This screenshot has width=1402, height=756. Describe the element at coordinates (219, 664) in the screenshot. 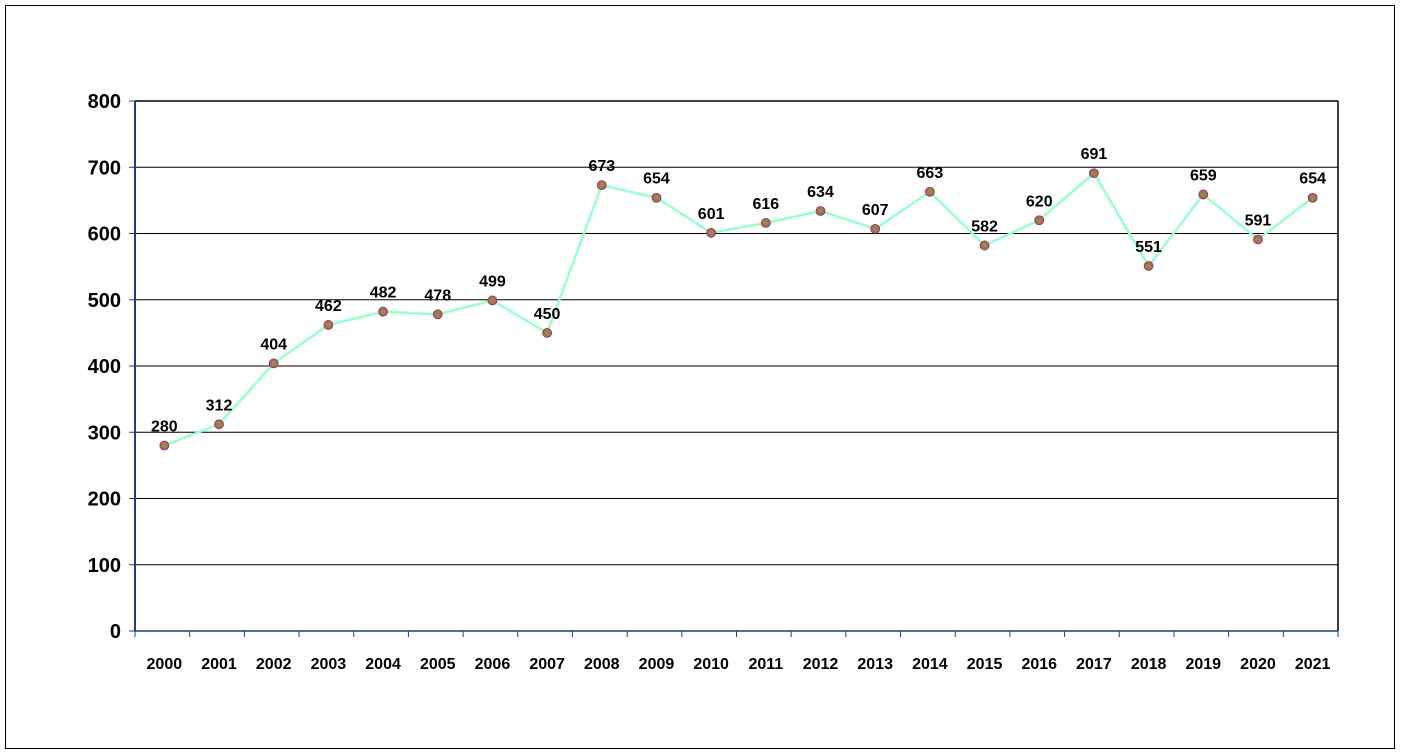

I see `x-tick-label: 2001` at that location.